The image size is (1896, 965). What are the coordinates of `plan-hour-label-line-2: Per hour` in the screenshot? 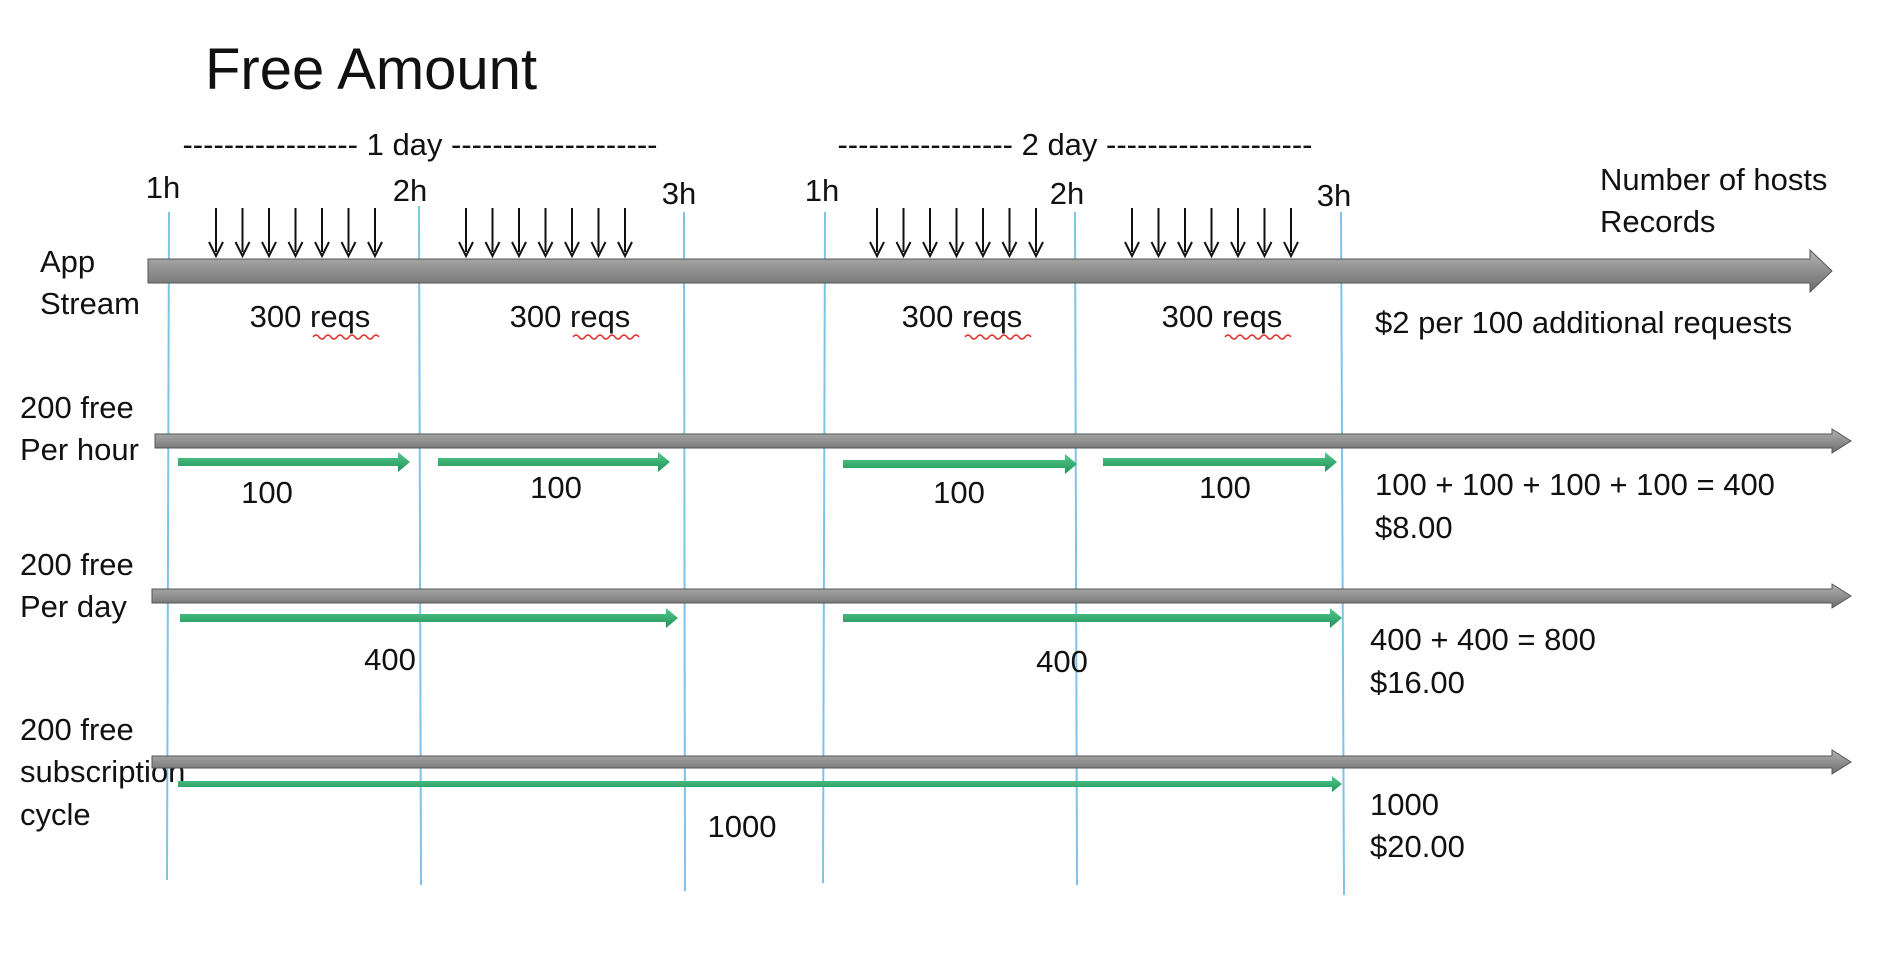 It's located at (79, 449).